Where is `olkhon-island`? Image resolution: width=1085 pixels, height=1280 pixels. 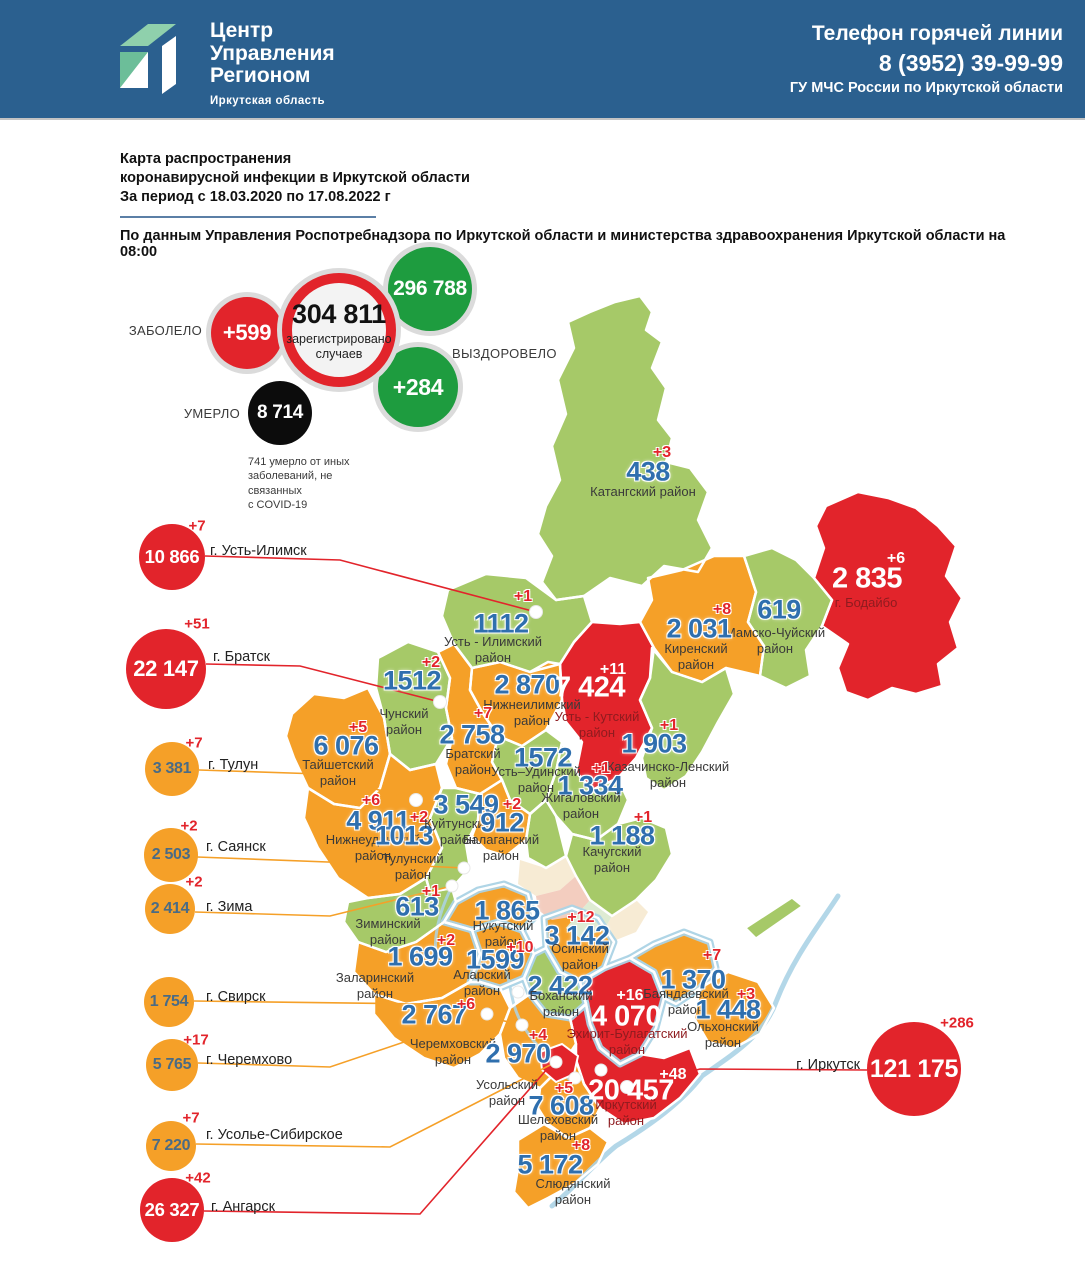
olkhon-island is located at coordinates (774, 918).